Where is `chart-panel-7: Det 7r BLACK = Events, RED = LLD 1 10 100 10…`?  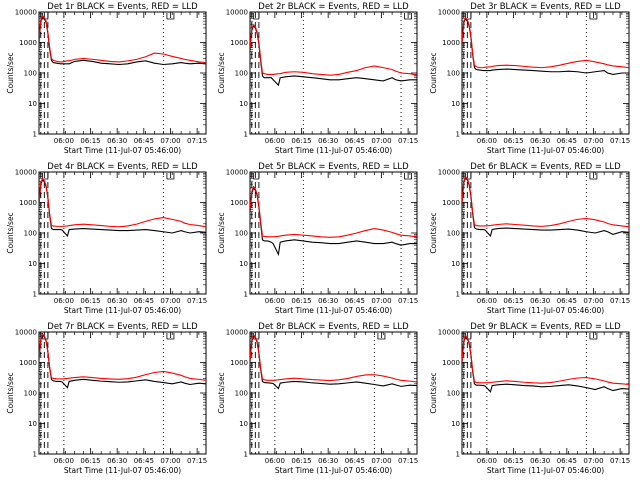
chart-panel-7: Det 7r BLACK = Events, RED = LLD 1 10 100 10… is located at coordinates (106, 398).